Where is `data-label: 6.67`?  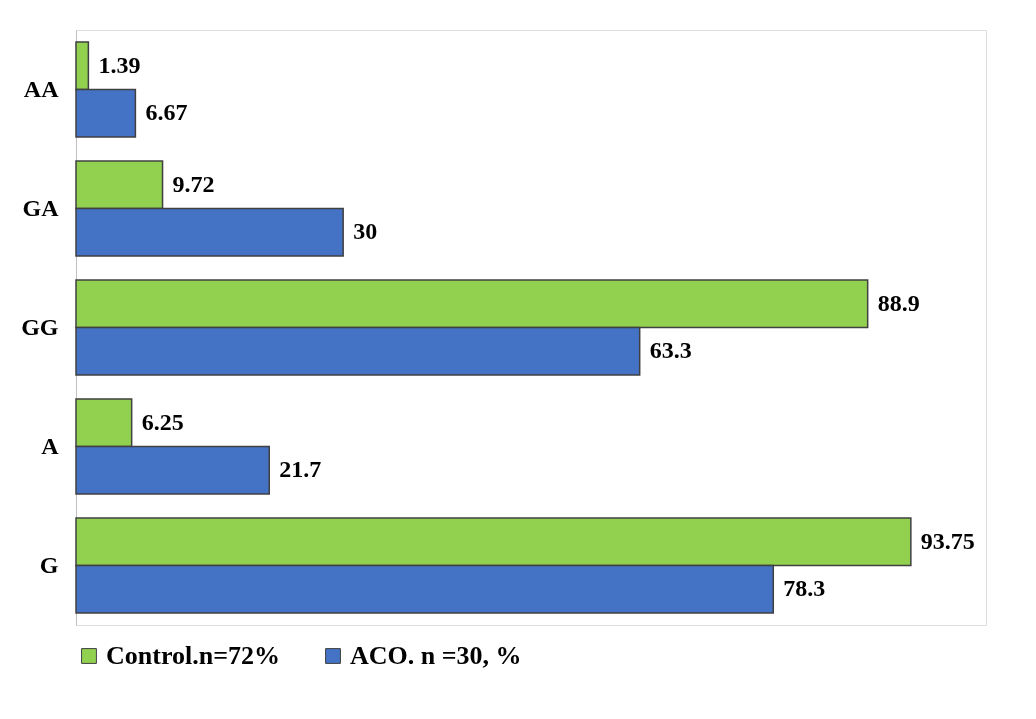
data-label: 6.67 is located at coordinates (166, 112).